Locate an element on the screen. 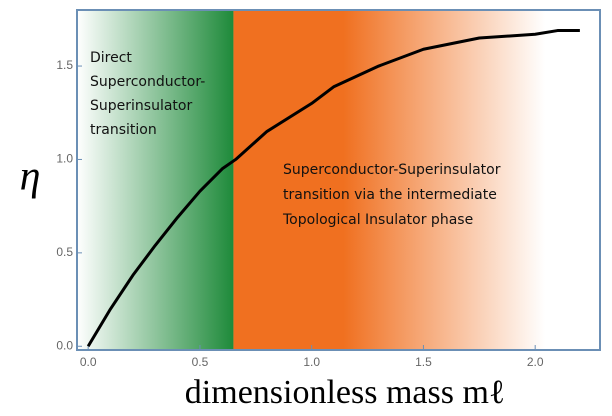 Image resolution: width=612 pixels, height=416 pixels. region-label: Superinsulator is located at coordinates (141, 106).